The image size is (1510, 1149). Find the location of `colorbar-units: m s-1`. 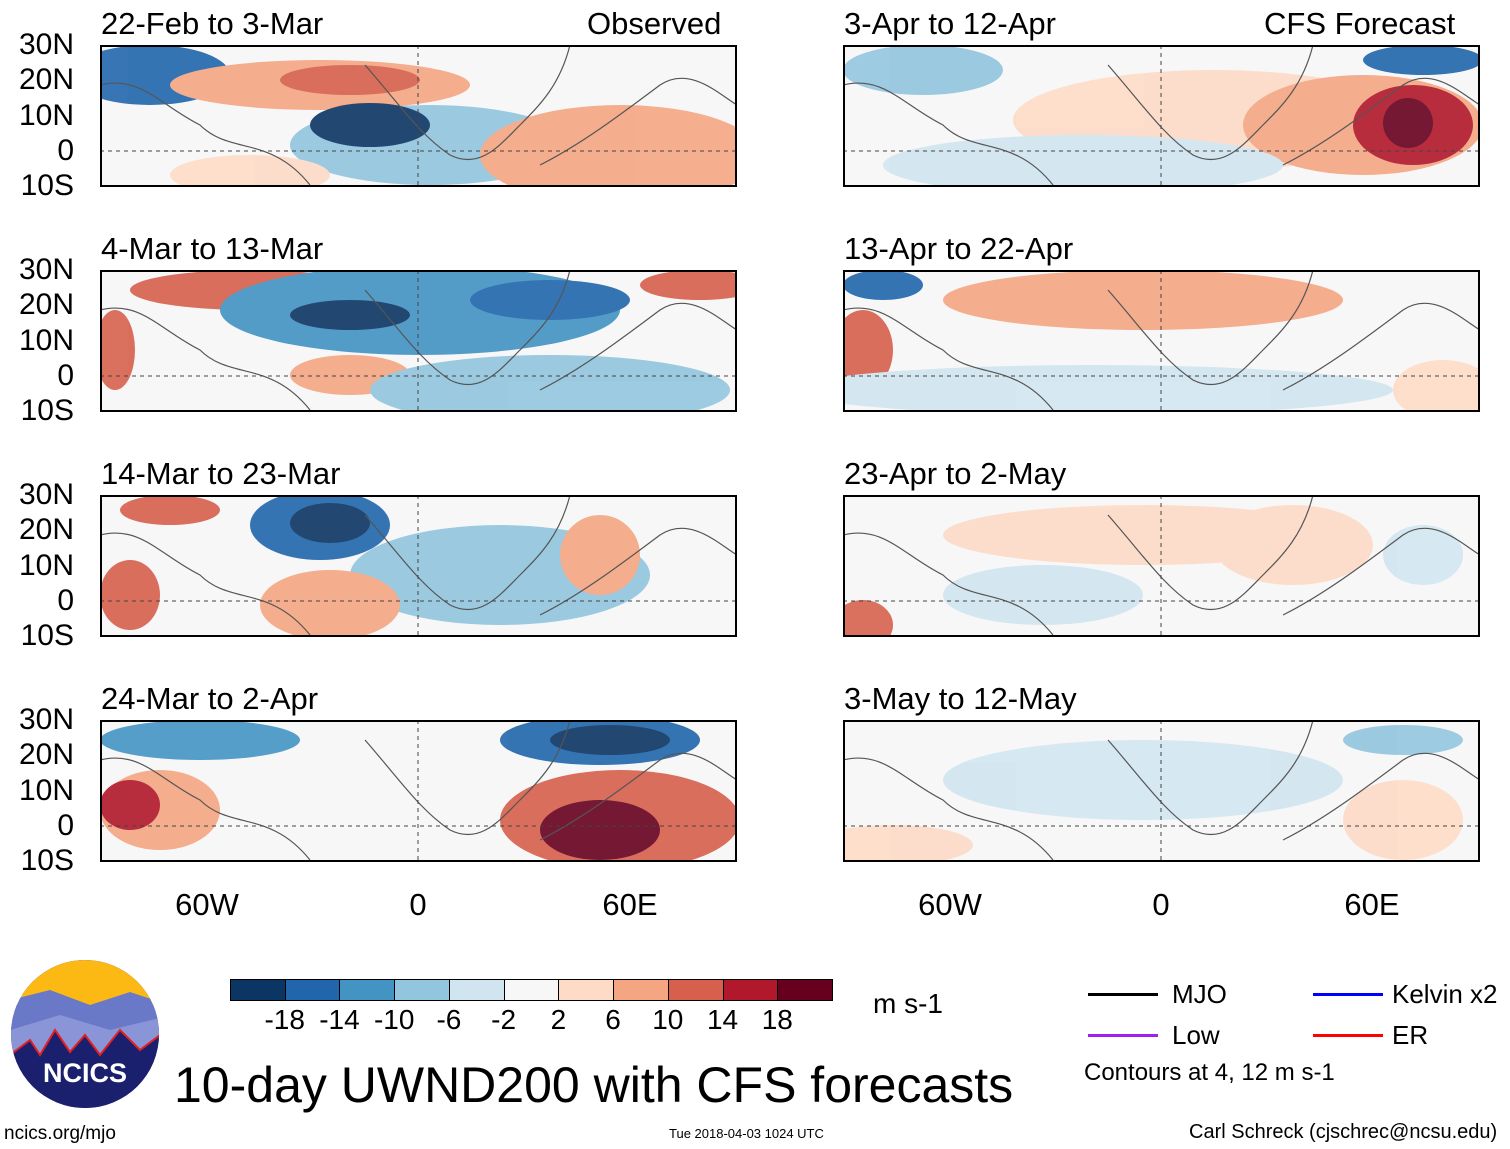

colorbar-units: m s-1 is located at coordinates (908, 1003).